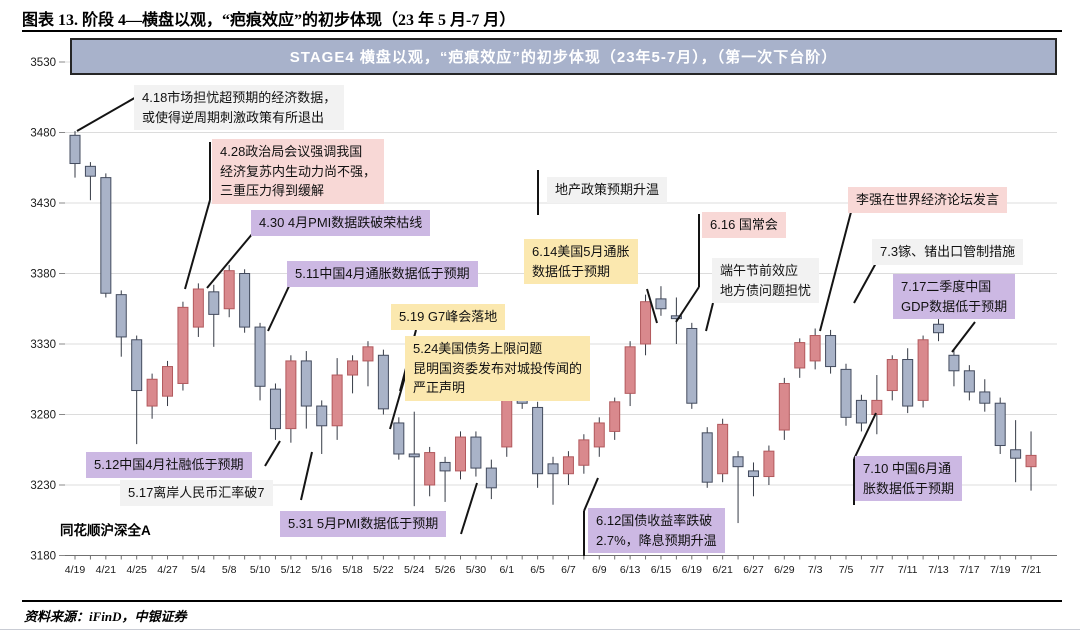 This screenshot has width=1080, height=633. I want to click on annotation-note-4-18: 4.18市场担忧超预期的经济数据， 或使得逆周期刺激政策有所退出, so click(239, 107).